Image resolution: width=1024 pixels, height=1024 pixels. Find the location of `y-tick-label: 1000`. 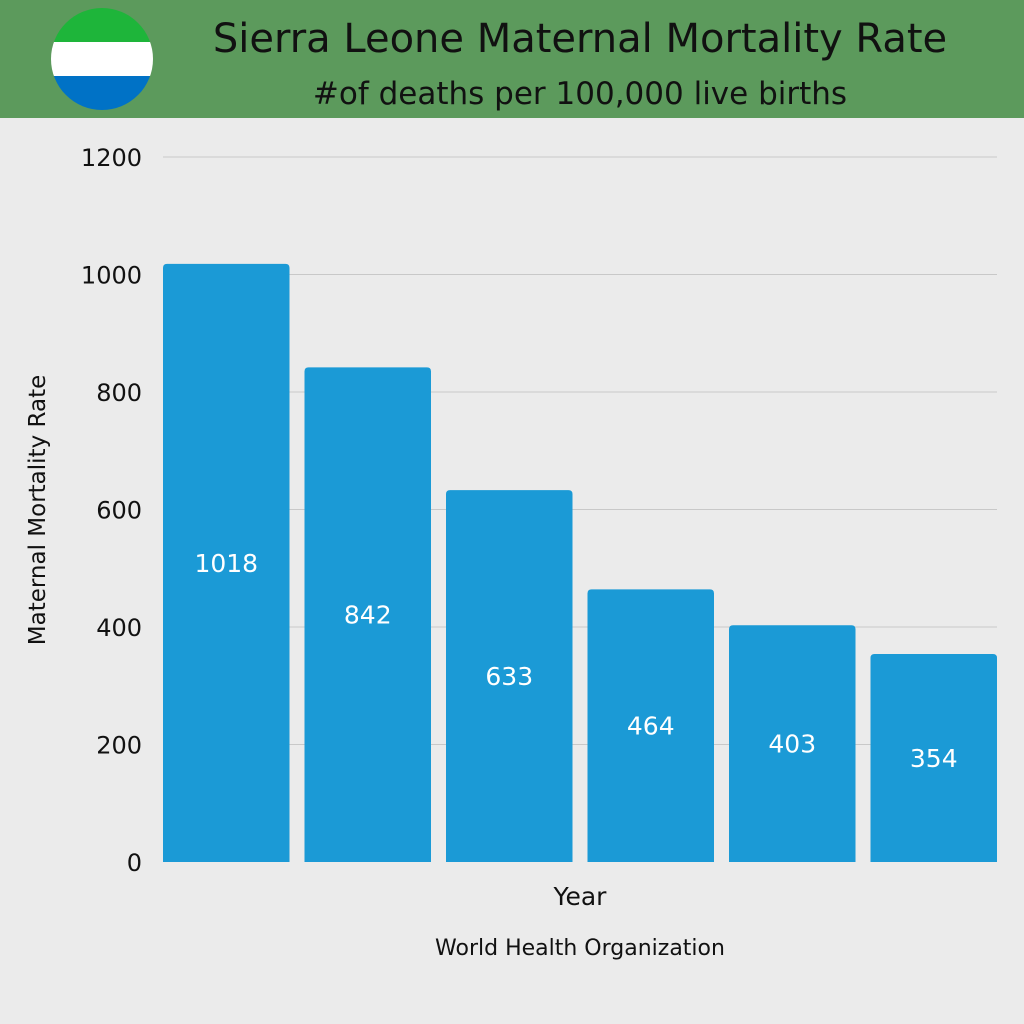

y-tick-label: 1000 is located at coordinates (111, 276).